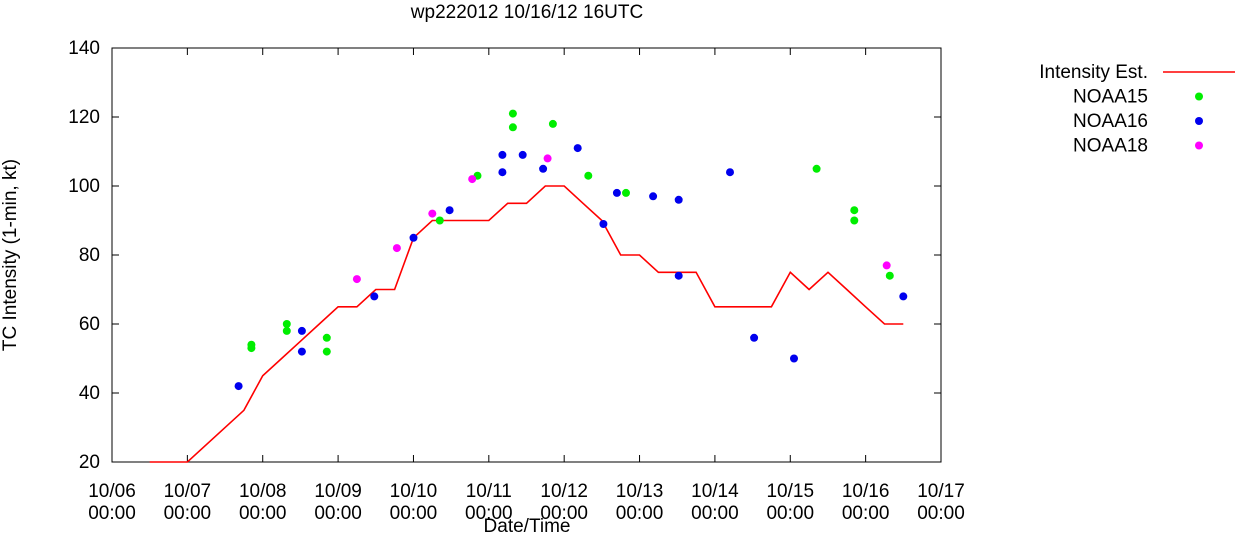 This screenshot has width=1236, height=534. I want to click on x-tick-label-date: 10/06, so click(112, 491).